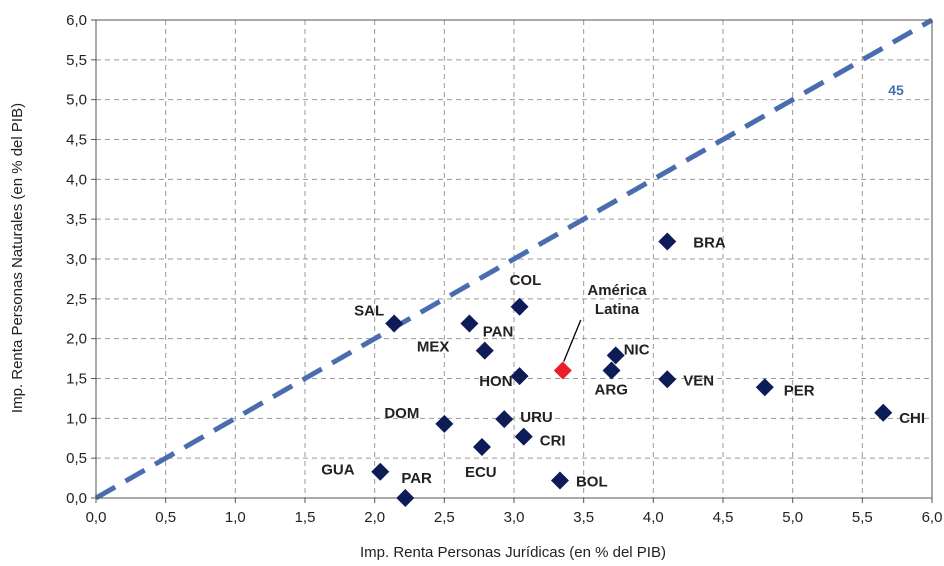  What do you see at coordinates (504, 419) in the screenshot?
I see `data-point-uru` at bounding box center [504, 419].